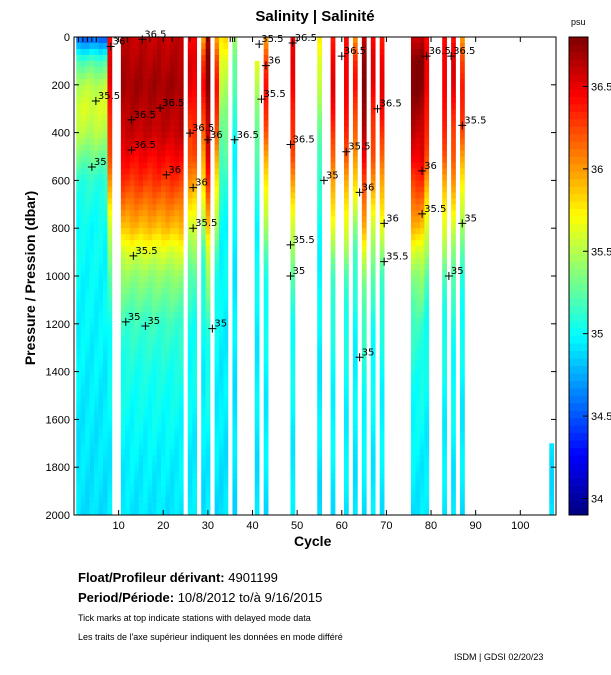  Describe the element at coordinates (297, 526) in the screenshot. I see `x-tick-label: 50` at that location.